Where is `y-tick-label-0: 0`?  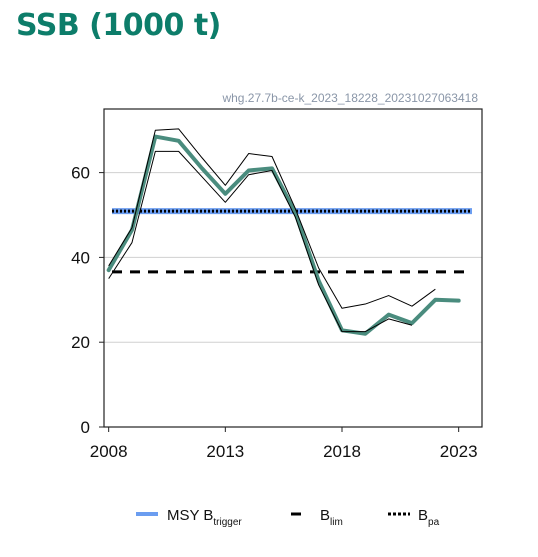 y-tick-label-0: 0 is located at coordinates (85, 427).